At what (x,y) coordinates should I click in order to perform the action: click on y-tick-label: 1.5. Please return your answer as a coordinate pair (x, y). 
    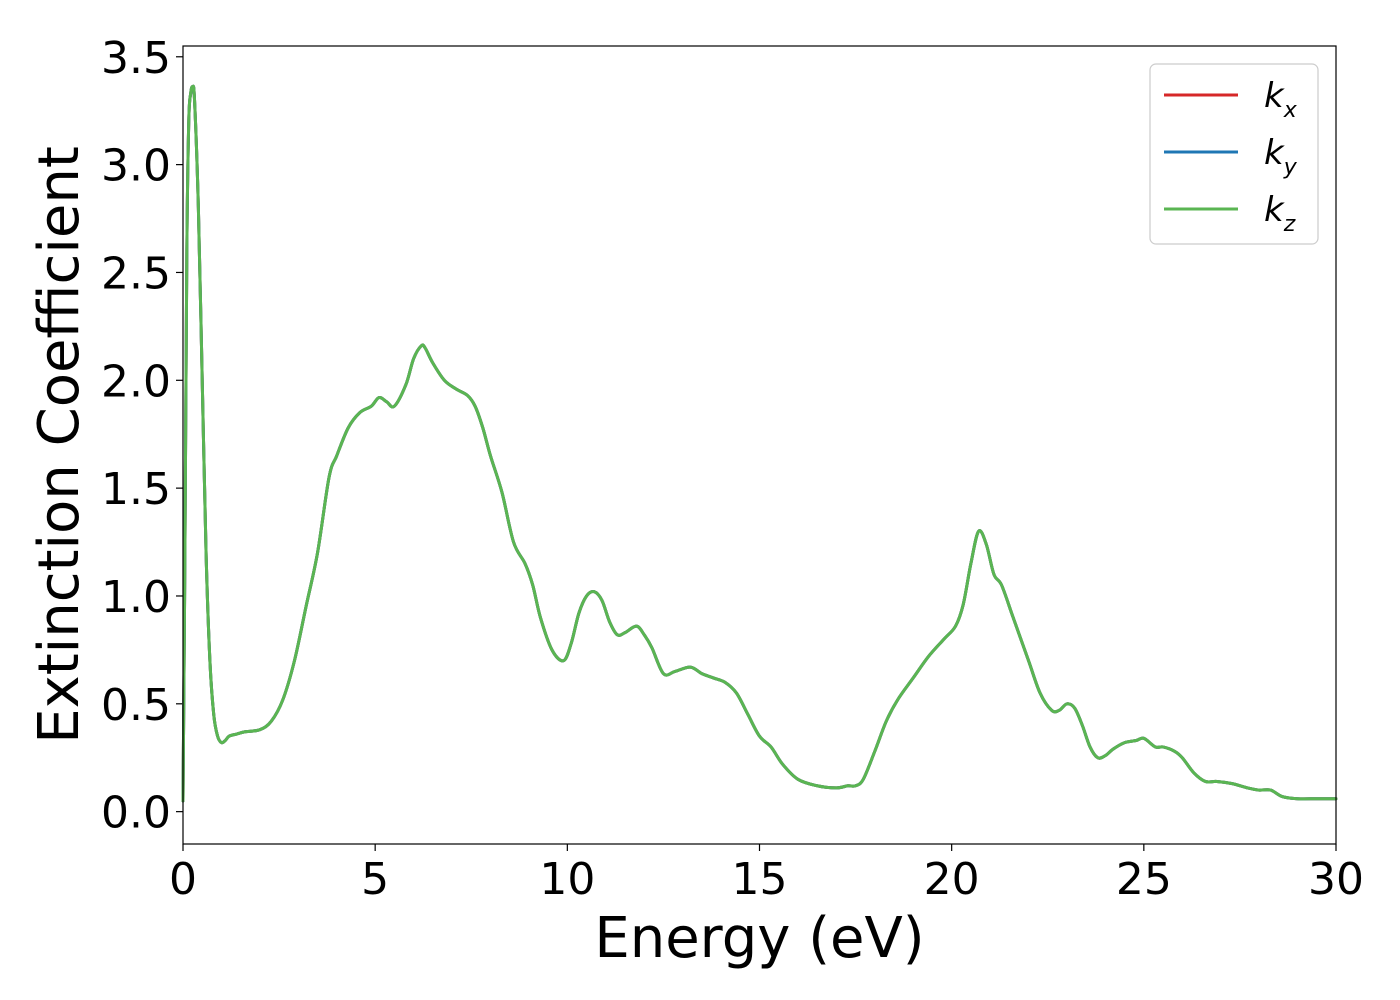
    Looking at the image, I should click on (136, 489).